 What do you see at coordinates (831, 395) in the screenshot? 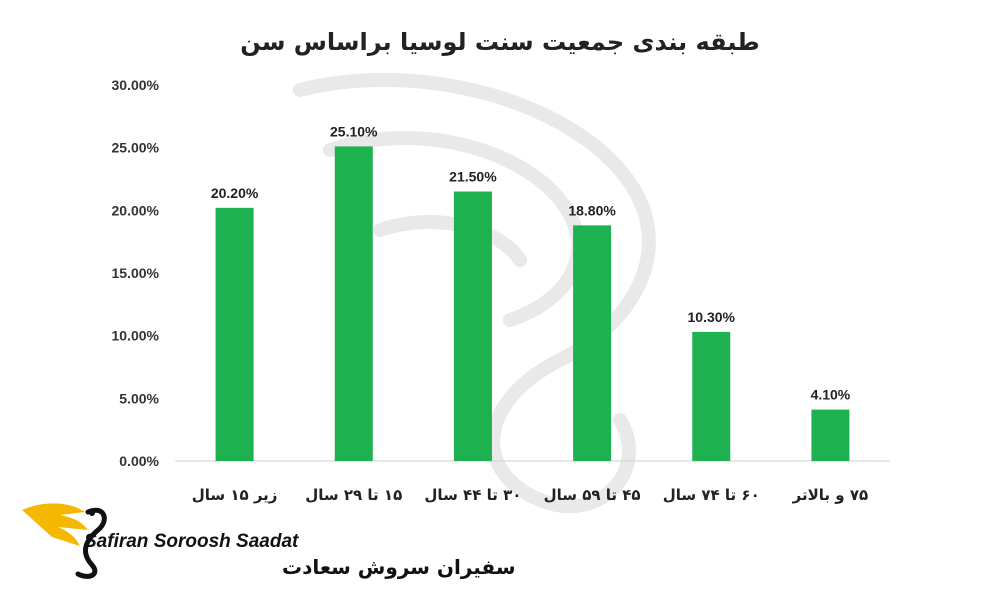
I see `data-label: 4.10%` at bounding box center [831, 395].